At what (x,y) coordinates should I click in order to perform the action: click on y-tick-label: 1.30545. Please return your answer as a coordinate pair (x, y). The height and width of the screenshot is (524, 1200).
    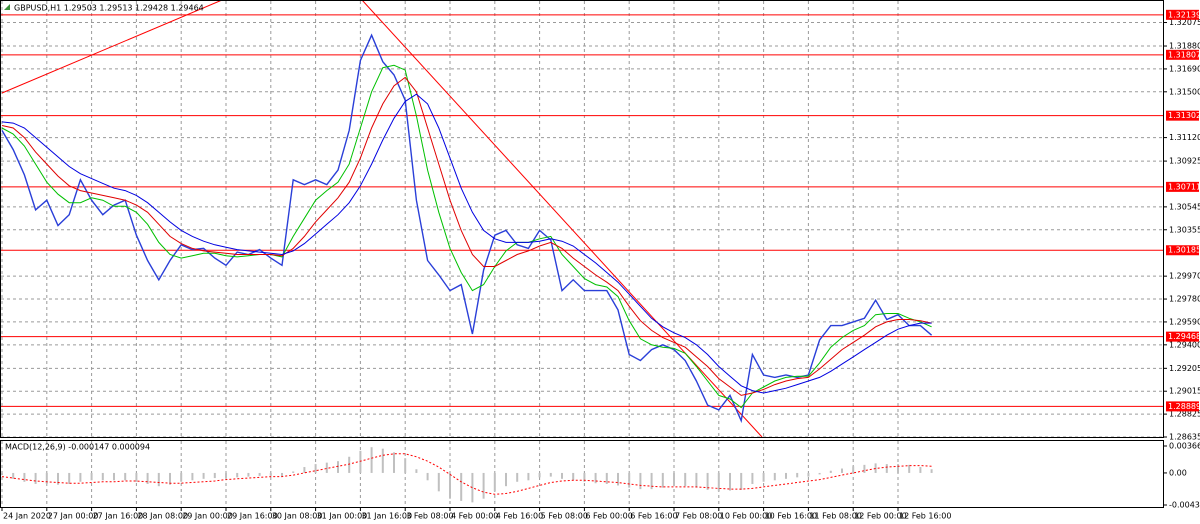
    Looking at the image, I should click on (1184, 206).